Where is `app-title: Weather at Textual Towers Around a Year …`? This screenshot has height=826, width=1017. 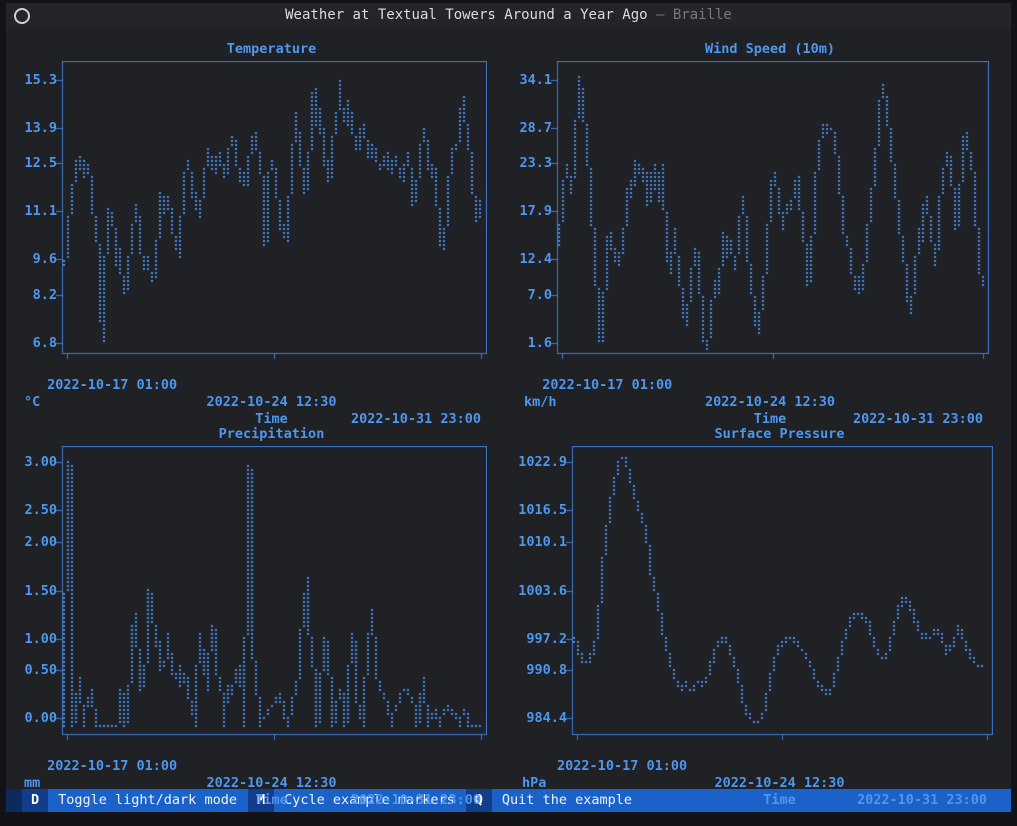 app-title: Weather at Textual Towers Around a Year … is located at coordinates (508, 15).